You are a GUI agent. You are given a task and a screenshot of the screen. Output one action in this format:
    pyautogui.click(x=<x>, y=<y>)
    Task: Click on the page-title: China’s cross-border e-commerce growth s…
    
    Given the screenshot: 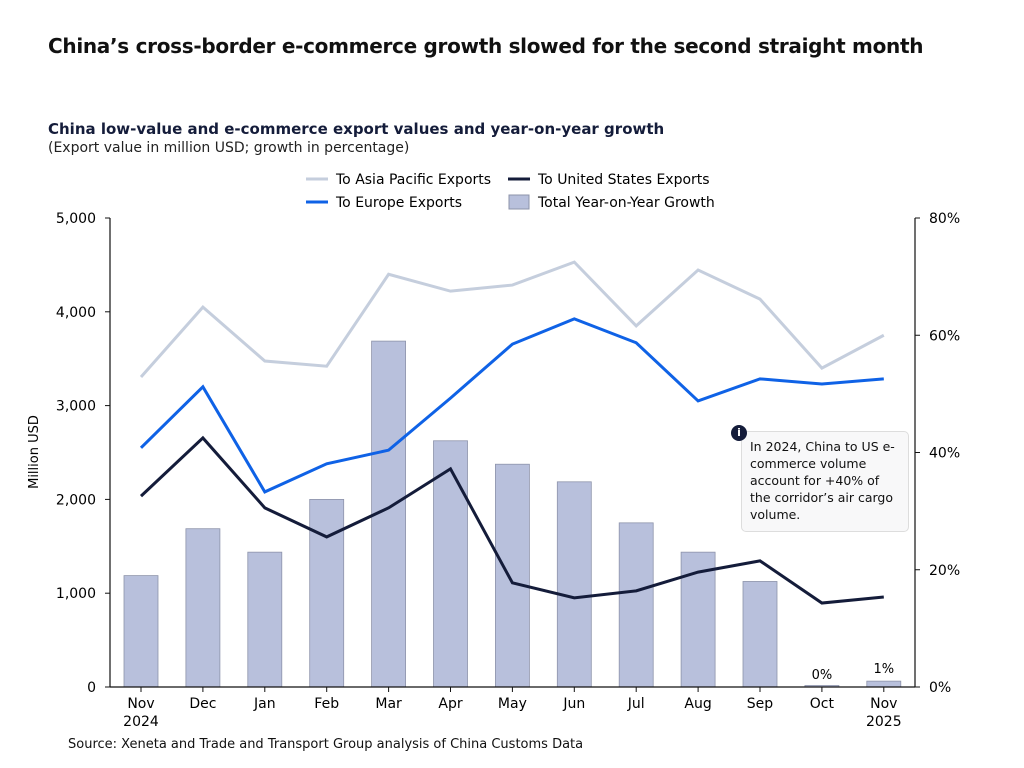 What is the action you would take?
    pyautogui.click(x=486, y=46)
    